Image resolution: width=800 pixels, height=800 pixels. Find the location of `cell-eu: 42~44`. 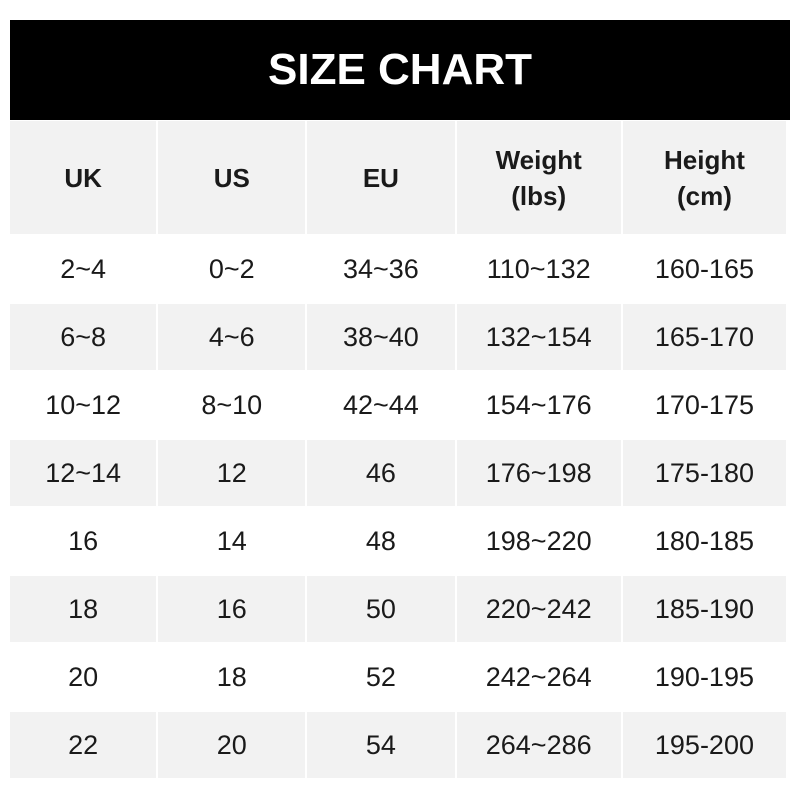

cell-eu: 42~44 is located at coordinates (381, 406).